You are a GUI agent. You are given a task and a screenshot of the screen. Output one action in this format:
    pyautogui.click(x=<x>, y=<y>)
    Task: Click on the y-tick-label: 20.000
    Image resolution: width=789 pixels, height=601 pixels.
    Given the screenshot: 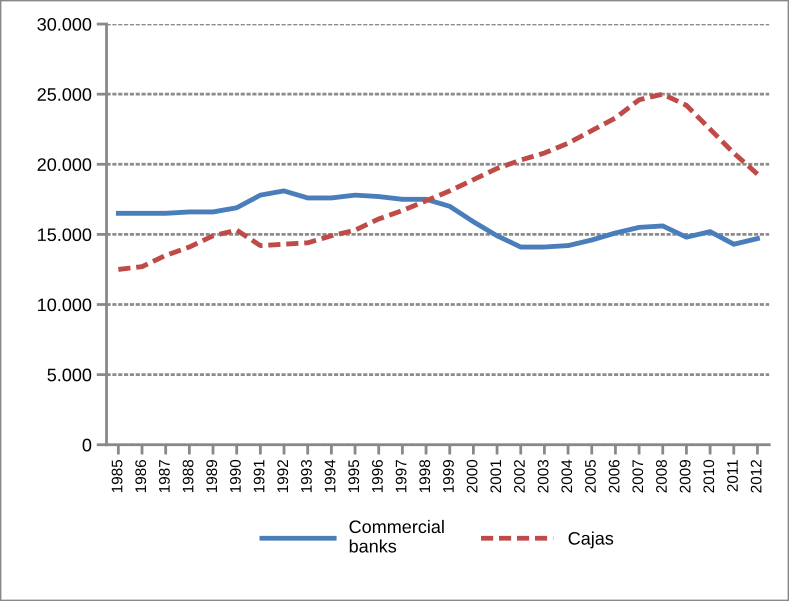 What is the action you would take?
    pyautogui.click(x=65, y=164)
    